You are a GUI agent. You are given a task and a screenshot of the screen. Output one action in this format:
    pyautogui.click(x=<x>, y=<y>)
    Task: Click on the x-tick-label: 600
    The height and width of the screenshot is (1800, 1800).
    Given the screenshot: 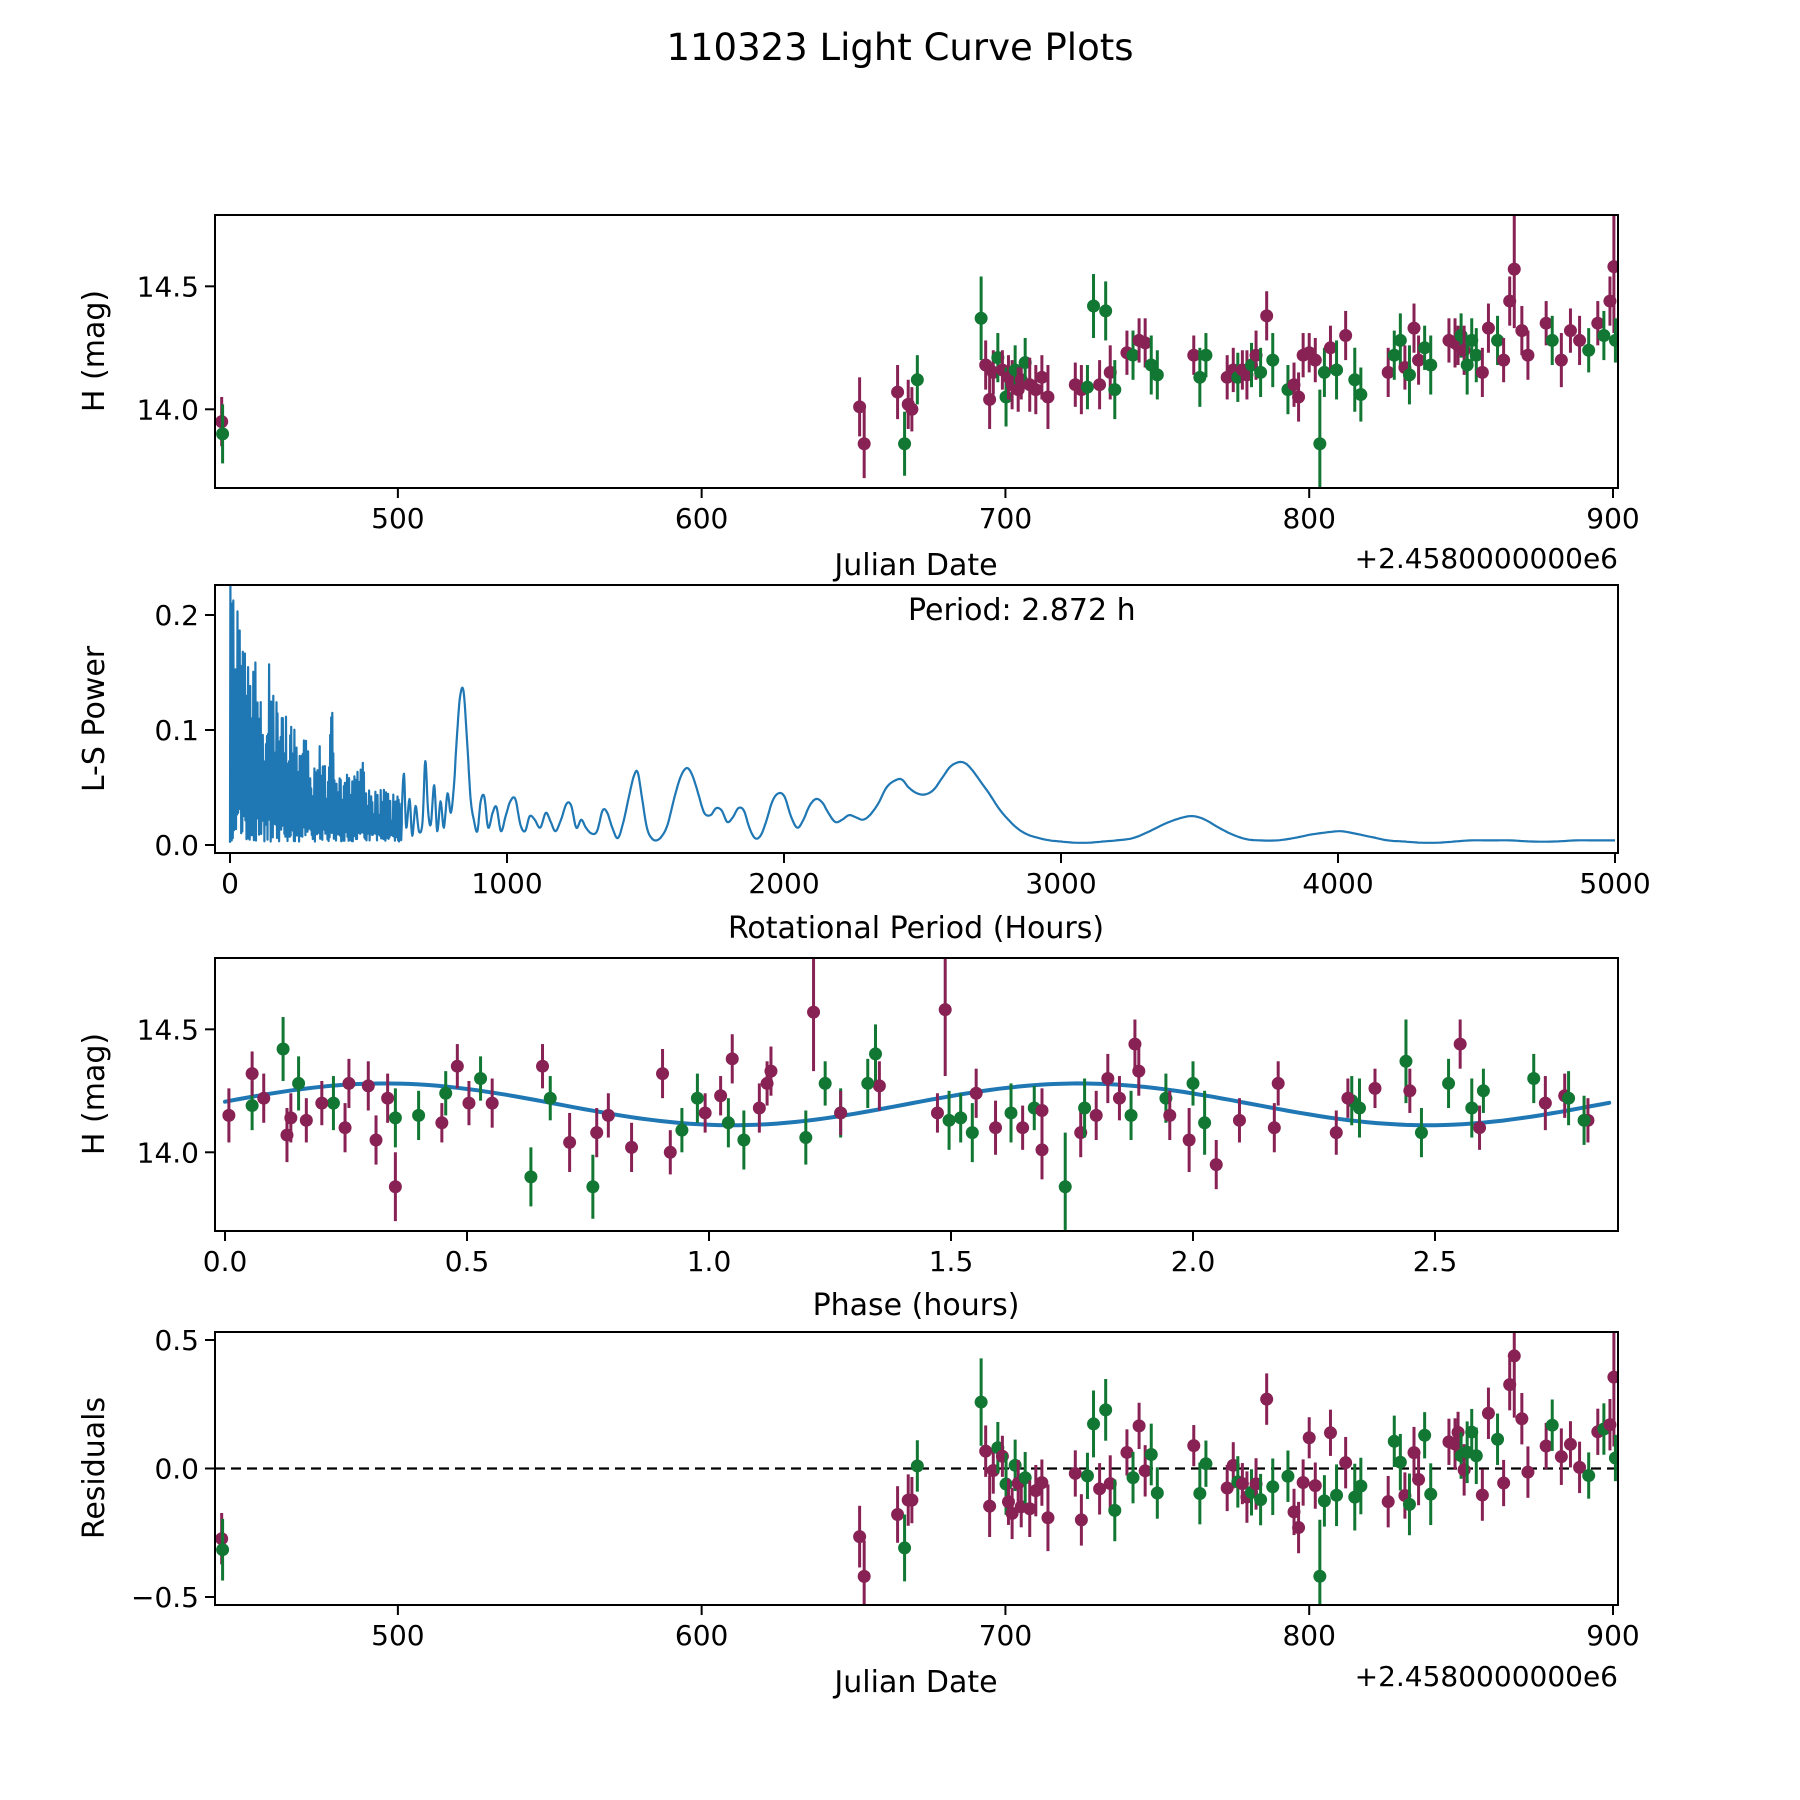 What is the action you would take?
    pyautogui.click(x=701, y=518)
    